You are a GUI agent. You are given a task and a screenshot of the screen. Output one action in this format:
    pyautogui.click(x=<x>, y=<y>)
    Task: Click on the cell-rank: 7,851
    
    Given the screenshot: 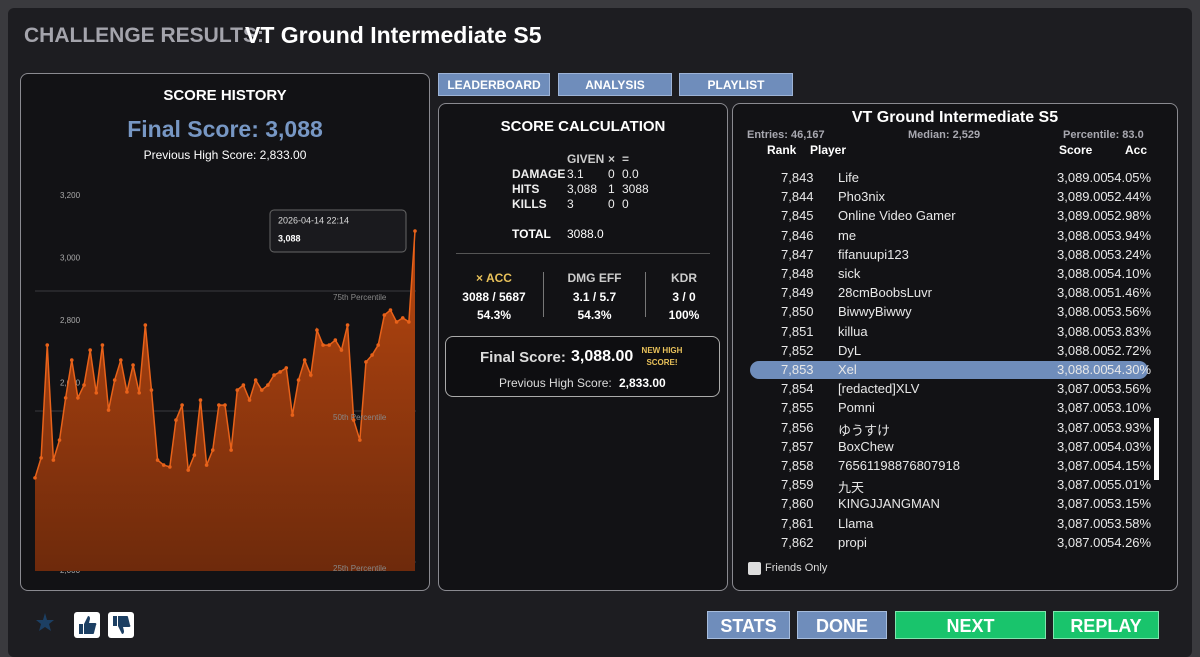 What is the action you would take?
    pyautogui.click(x=797, y=331)
    